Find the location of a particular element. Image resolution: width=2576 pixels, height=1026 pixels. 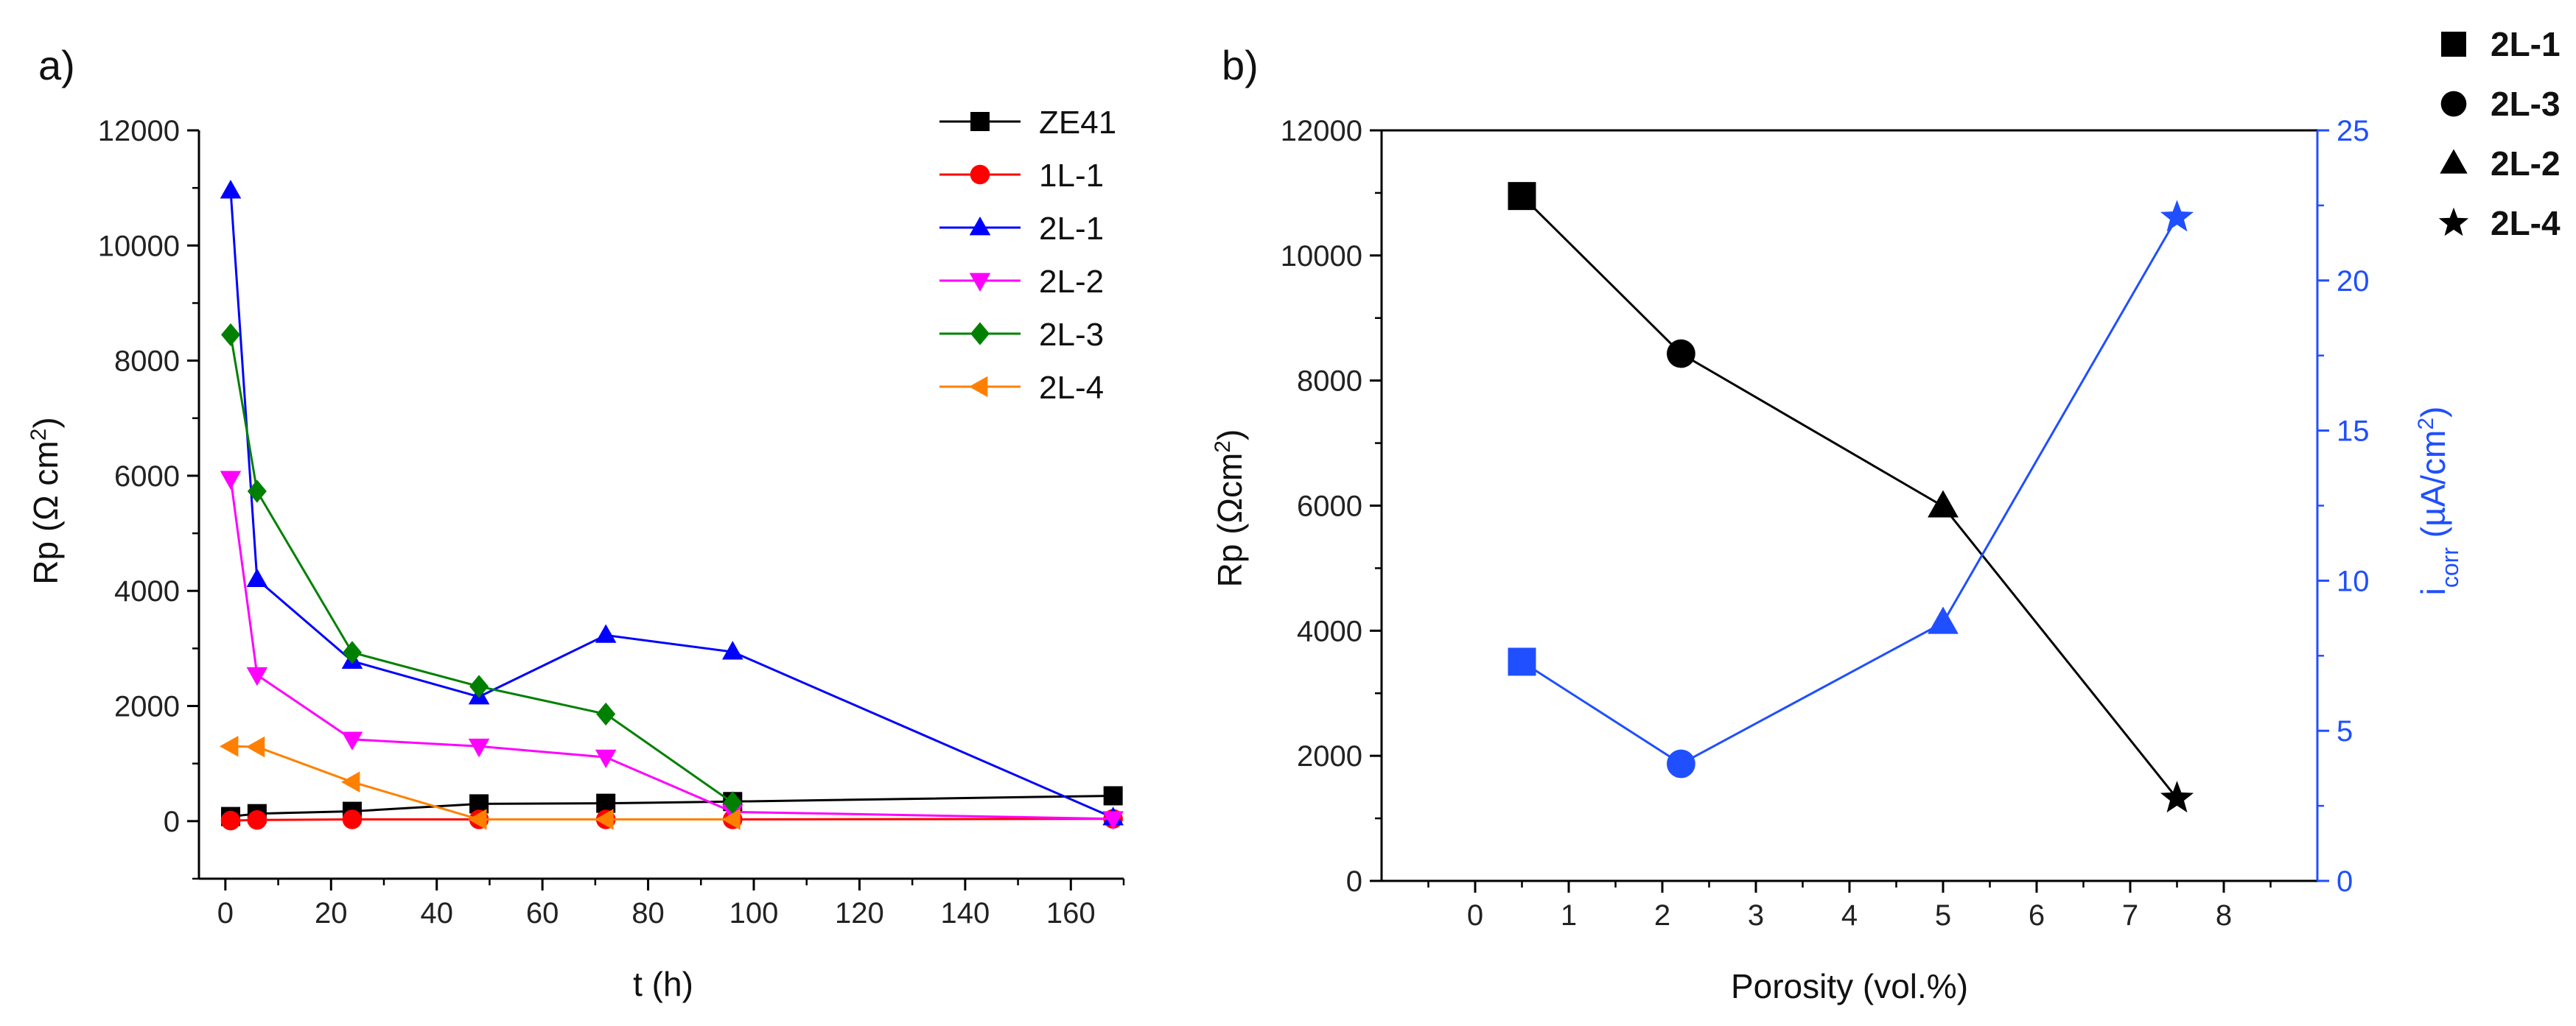

x-tick-label: 20 is located at coordinates (331, 913).